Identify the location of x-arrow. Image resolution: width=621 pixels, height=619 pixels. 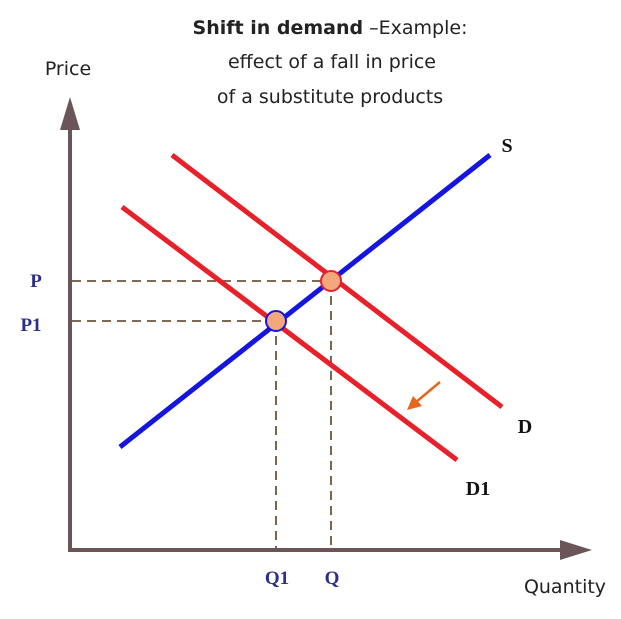
(576, 550).